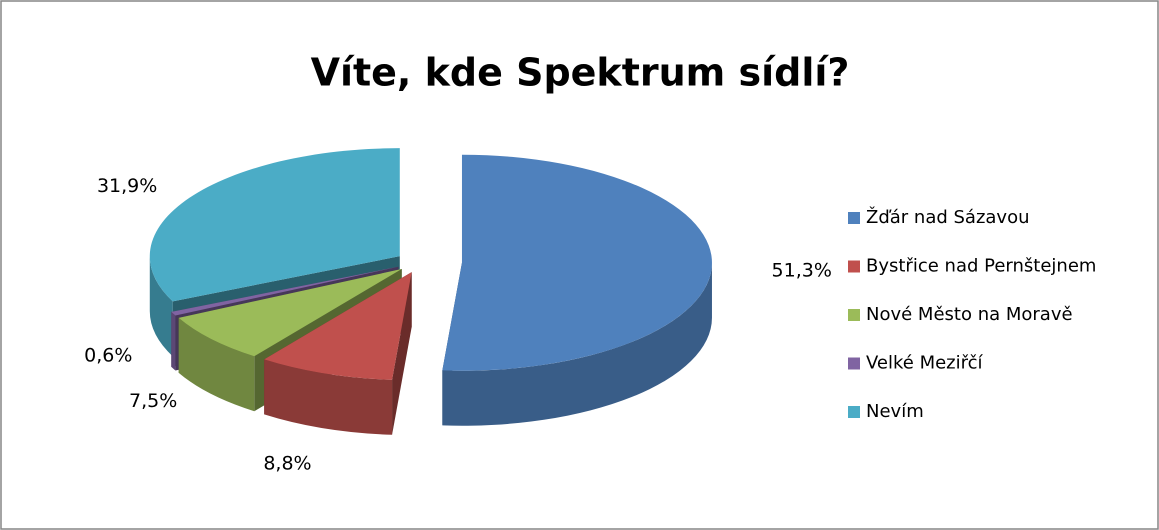 This screenshot has height=530, width=1159. I want to click on data-label: 0,6%, so click(108, 355).